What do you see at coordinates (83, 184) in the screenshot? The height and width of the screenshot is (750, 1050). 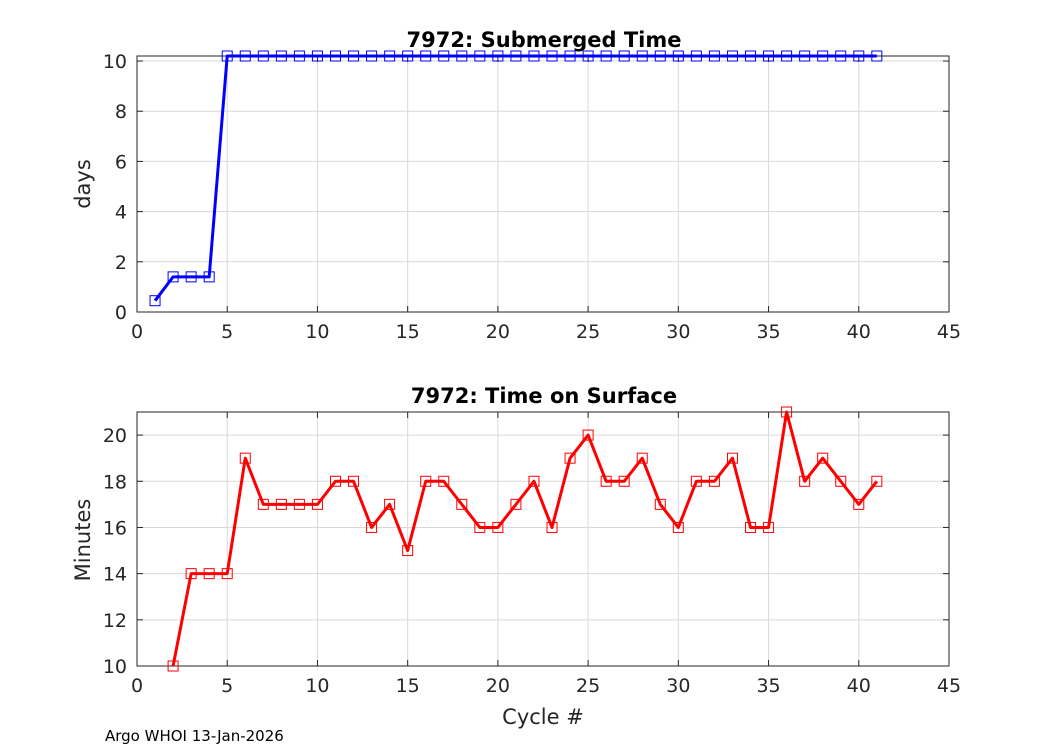 I see `y-axis-label: days` at bounding box center [83, 184].